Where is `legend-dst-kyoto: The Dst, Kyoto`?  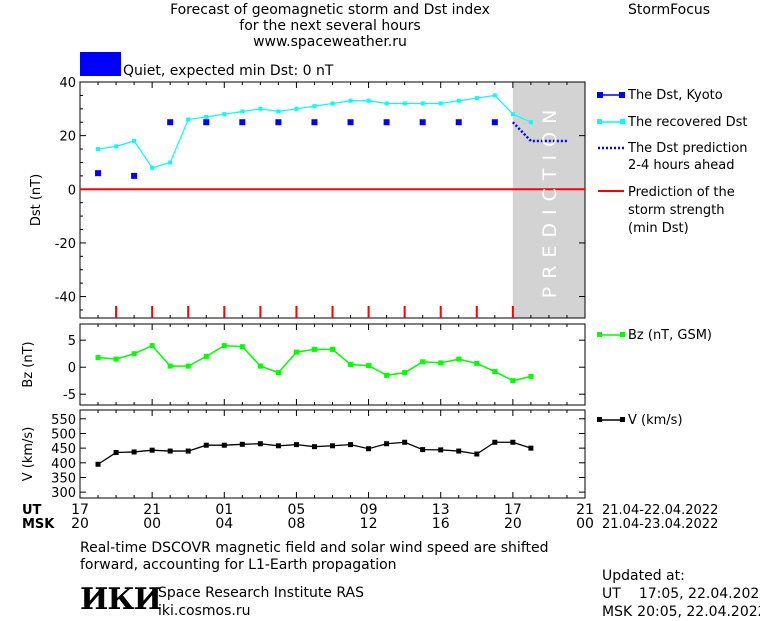
legend-dst-kyoto: The Dst, Kyoto is located at coordinates (675, 95).